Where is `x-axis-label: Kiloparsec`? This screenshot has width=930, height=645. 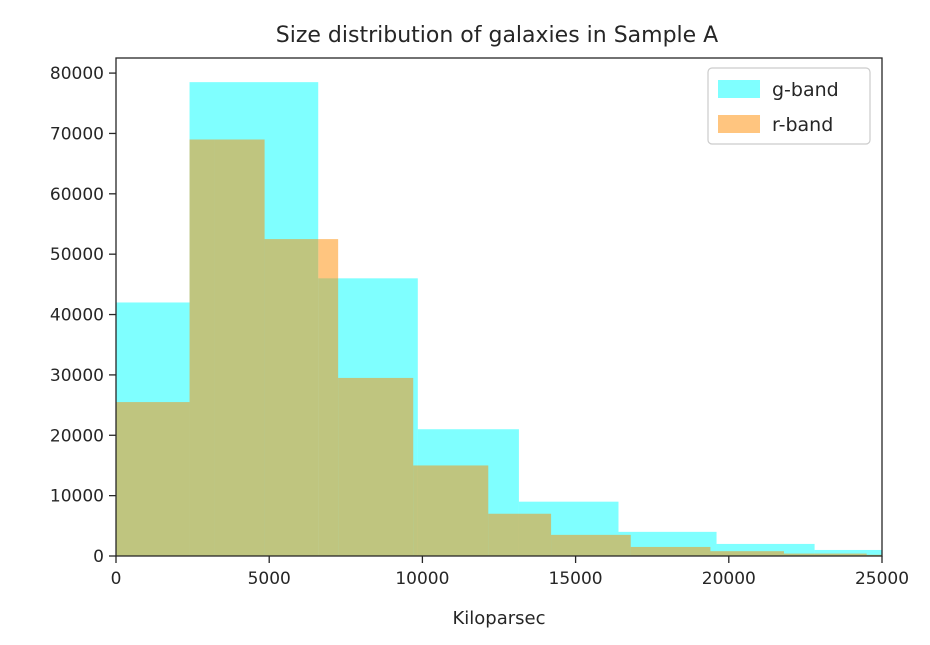 x-axis-label: Kiloparsec is located at coordinates (498, 618).